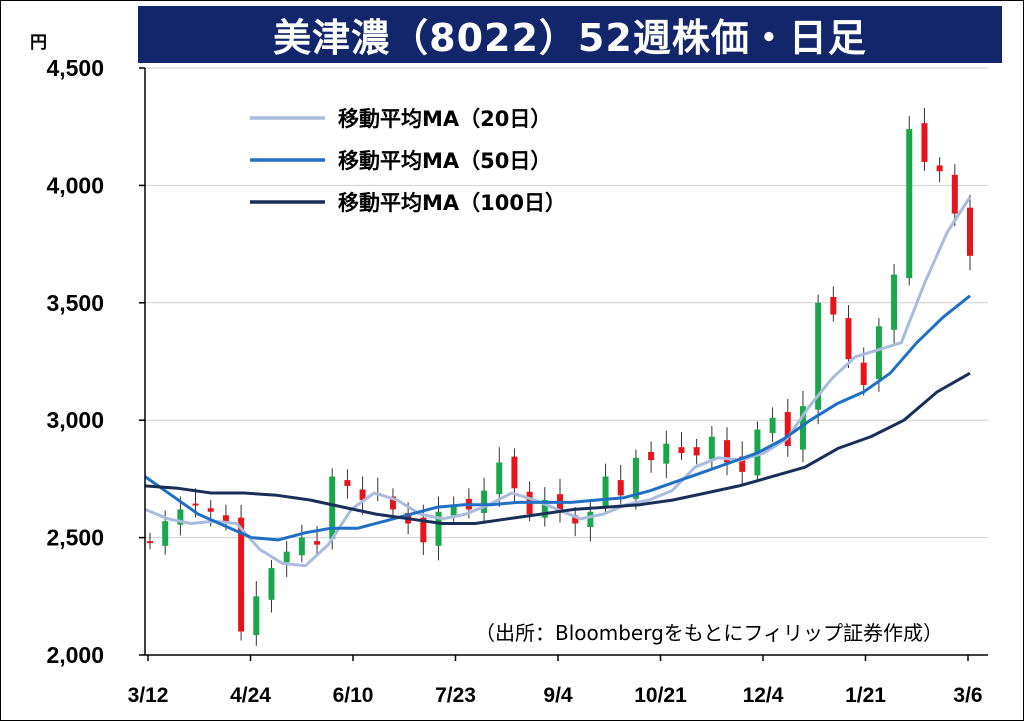 This screenshot has width=1024, height=721. I want to click on y-tick-label: 4,000, so click(75, 185).